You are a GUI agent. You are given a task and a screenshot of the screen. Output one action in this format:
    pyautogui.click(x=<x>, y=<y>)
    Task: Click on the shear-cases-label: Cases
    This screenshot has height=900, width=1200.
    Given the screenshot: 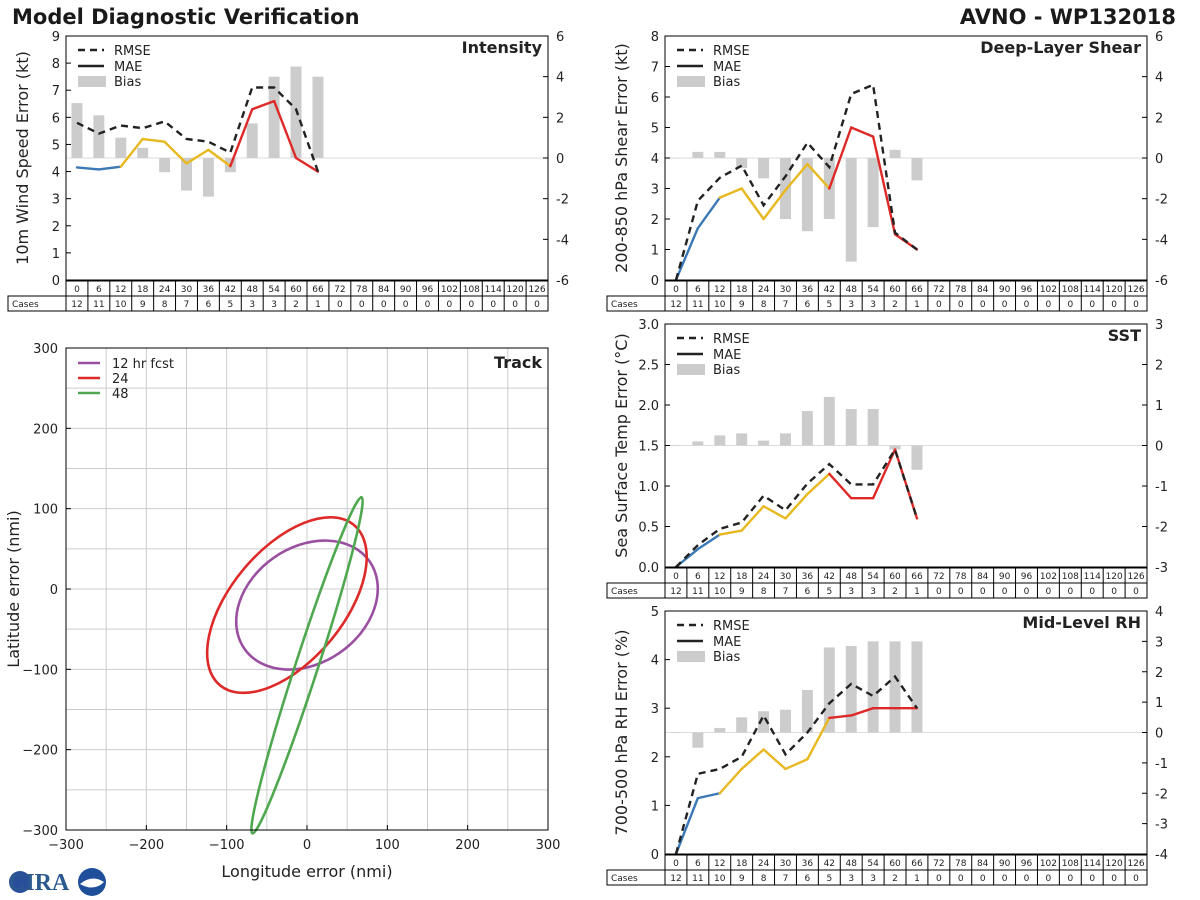 What is the action you would take?
    pyautogui.click(x=624, y=305)
    